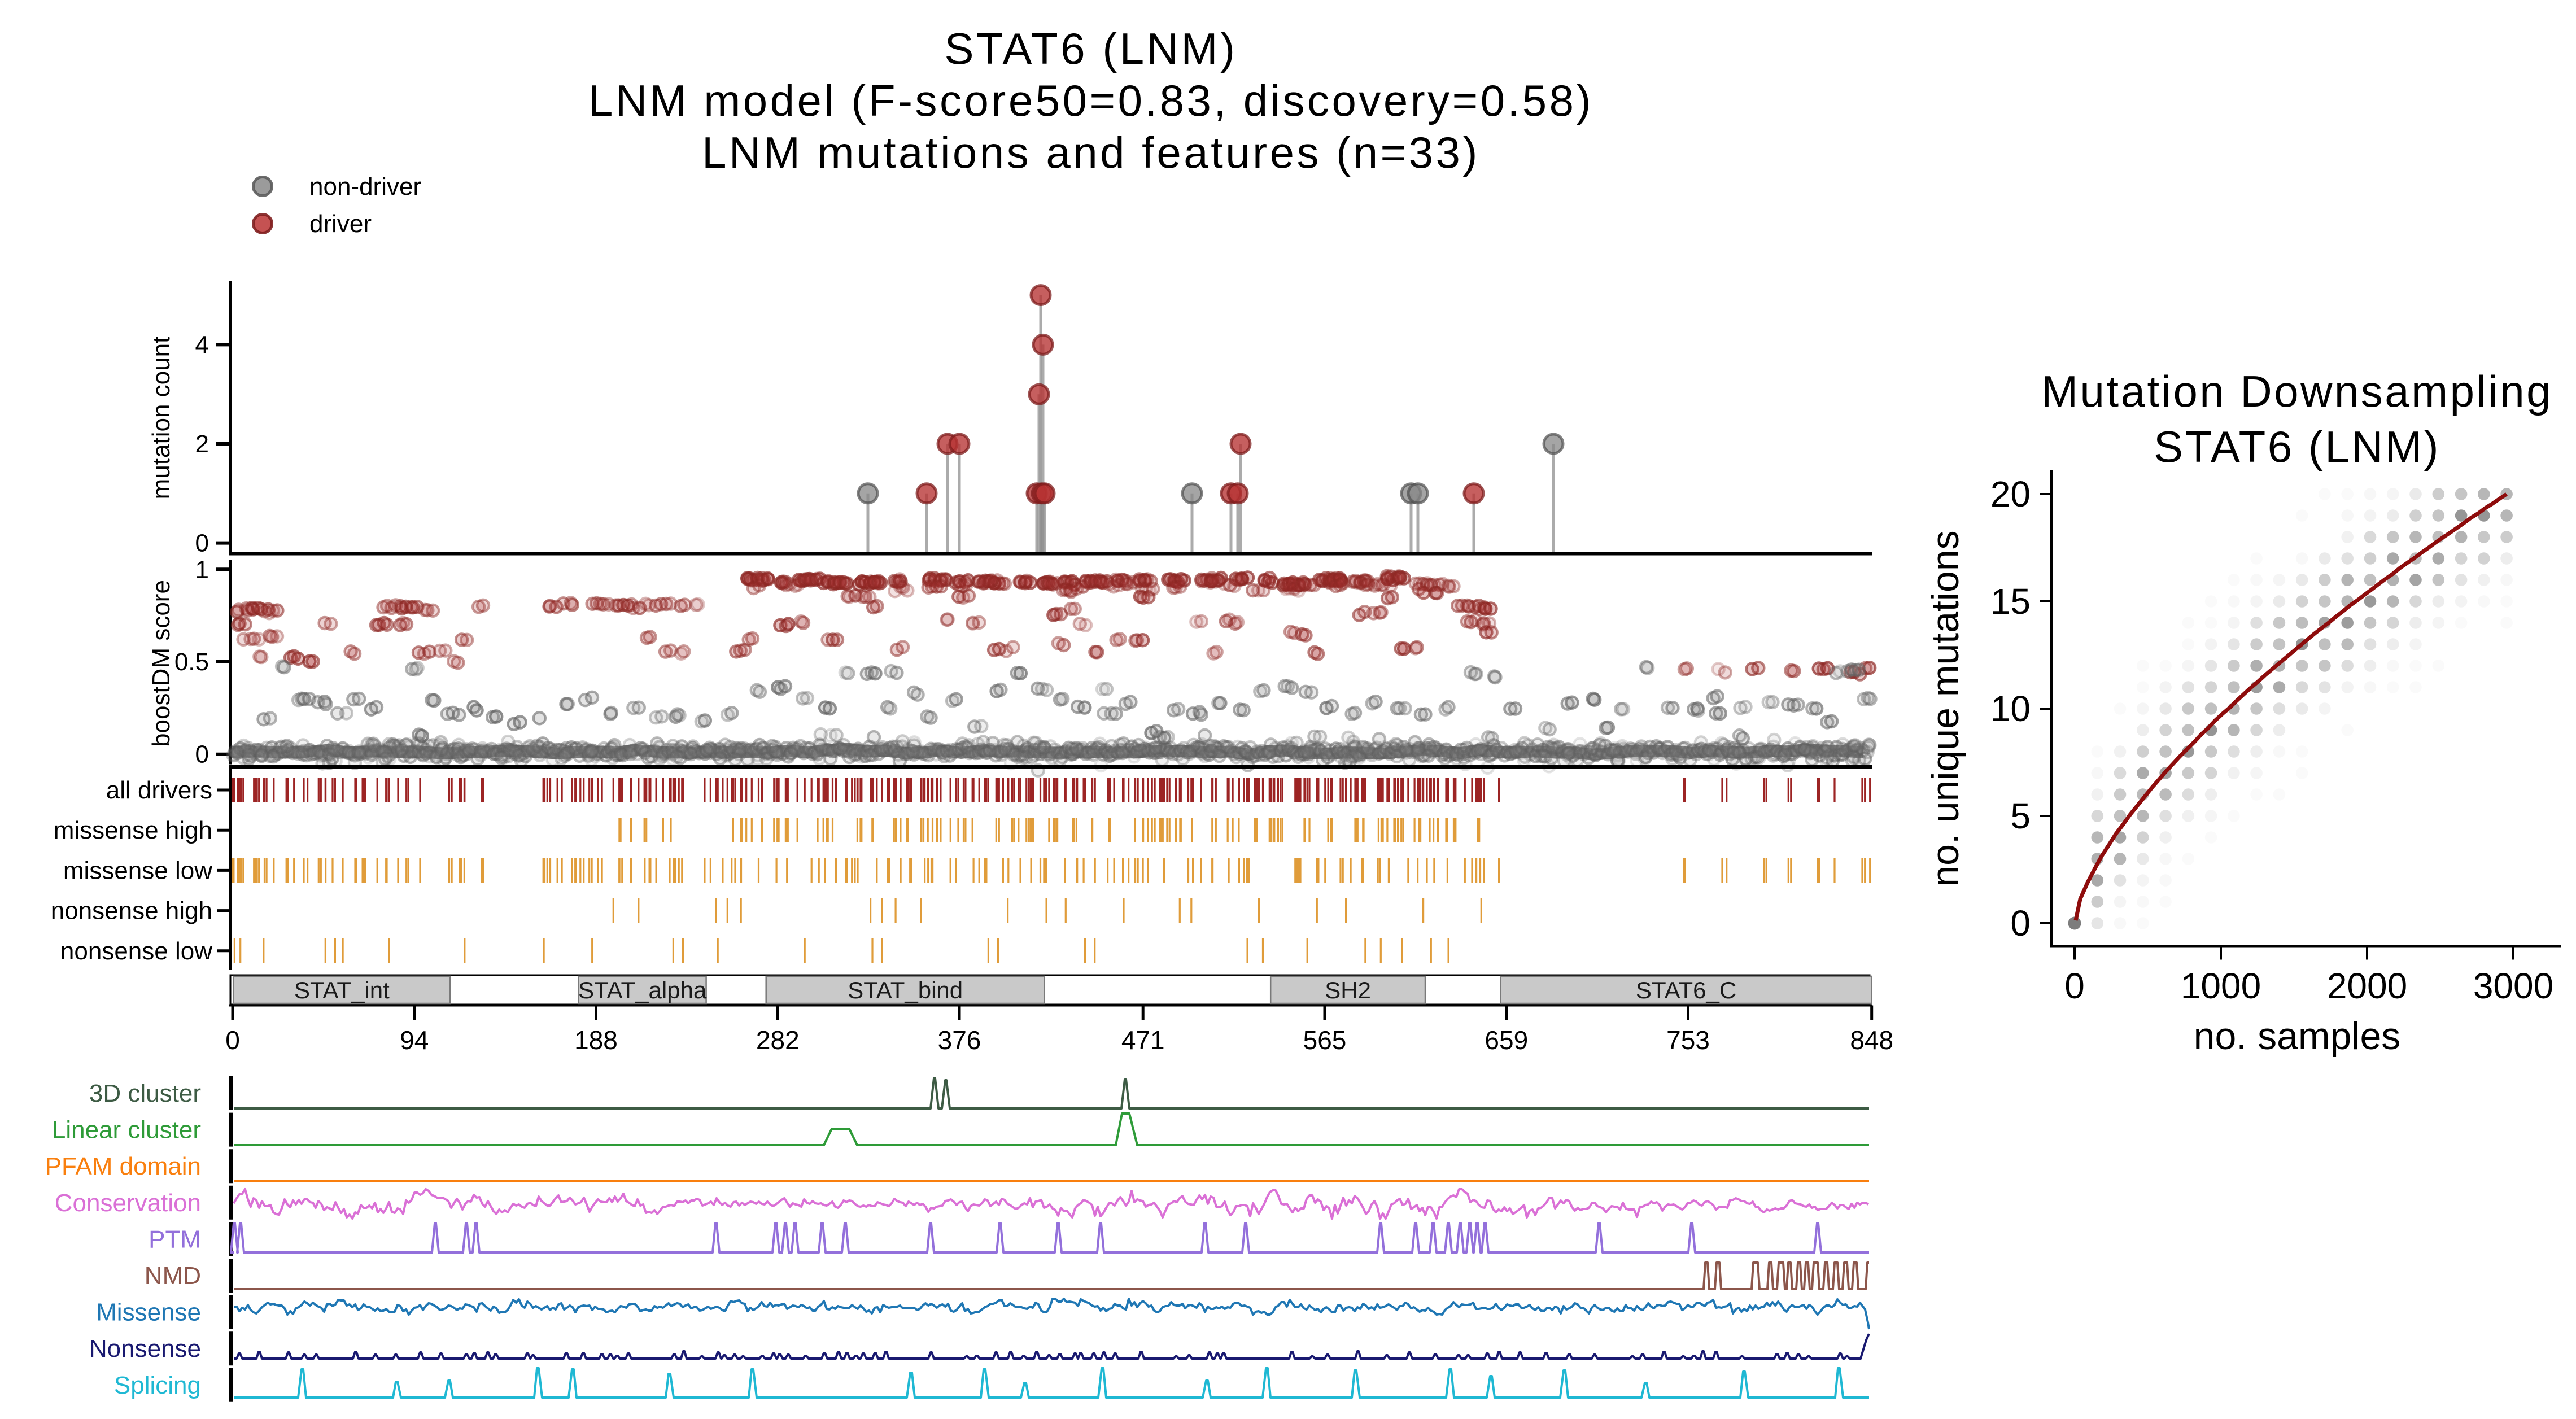  I want to click on svg-text: nonsense high, so click(132, 911).